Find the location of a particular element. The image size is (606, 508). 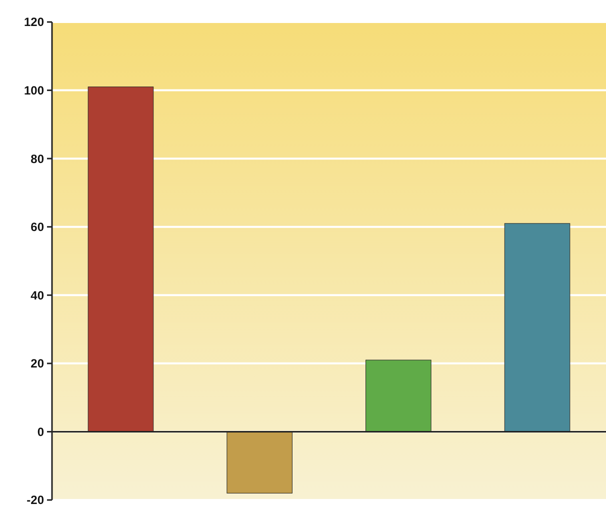

y-tick-label: 60 is located at coordinates (37, 227).